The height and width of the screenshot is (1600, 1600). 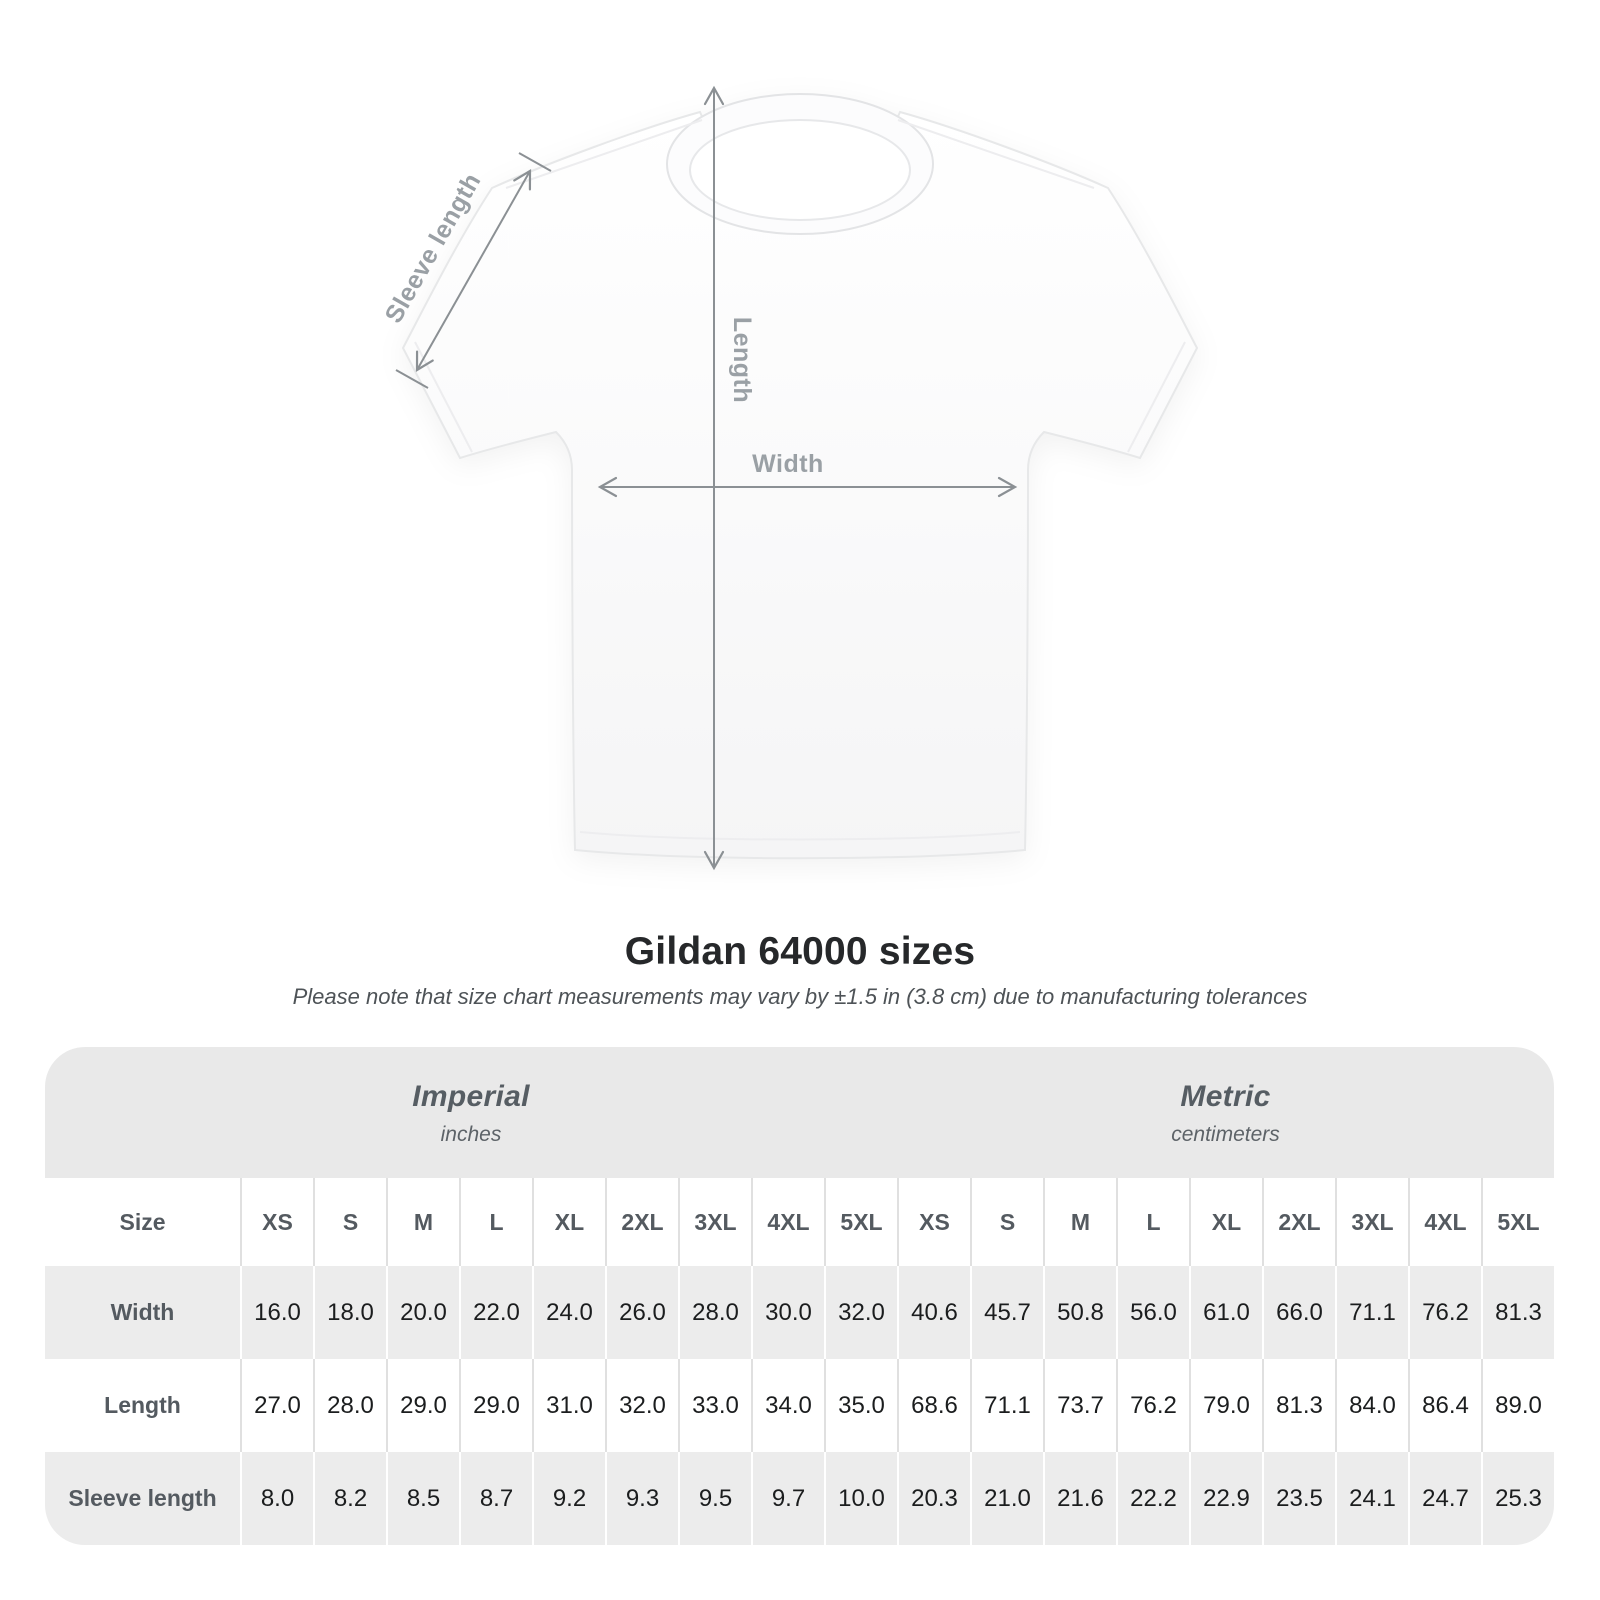 I want to click on value-cell: 8.2, so click(x=349, y=1498).